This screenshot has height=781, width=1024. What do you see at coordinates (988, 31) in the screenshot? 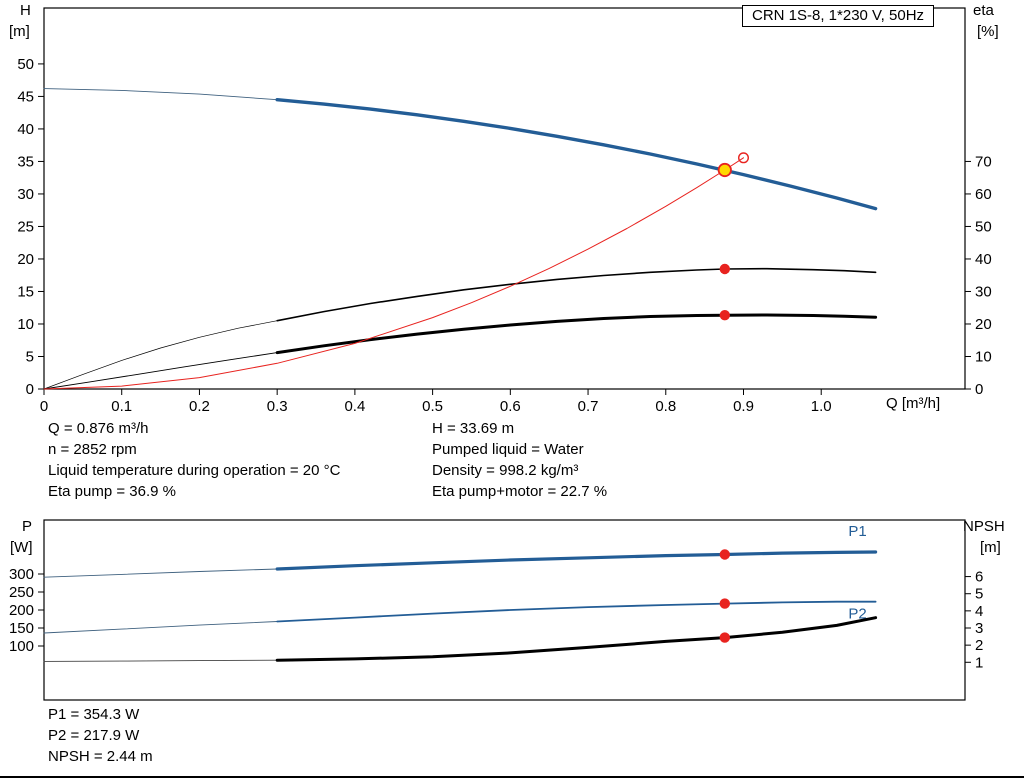
I see `eta-axis-unit-label: [%]` at bounding box center [988, 31].